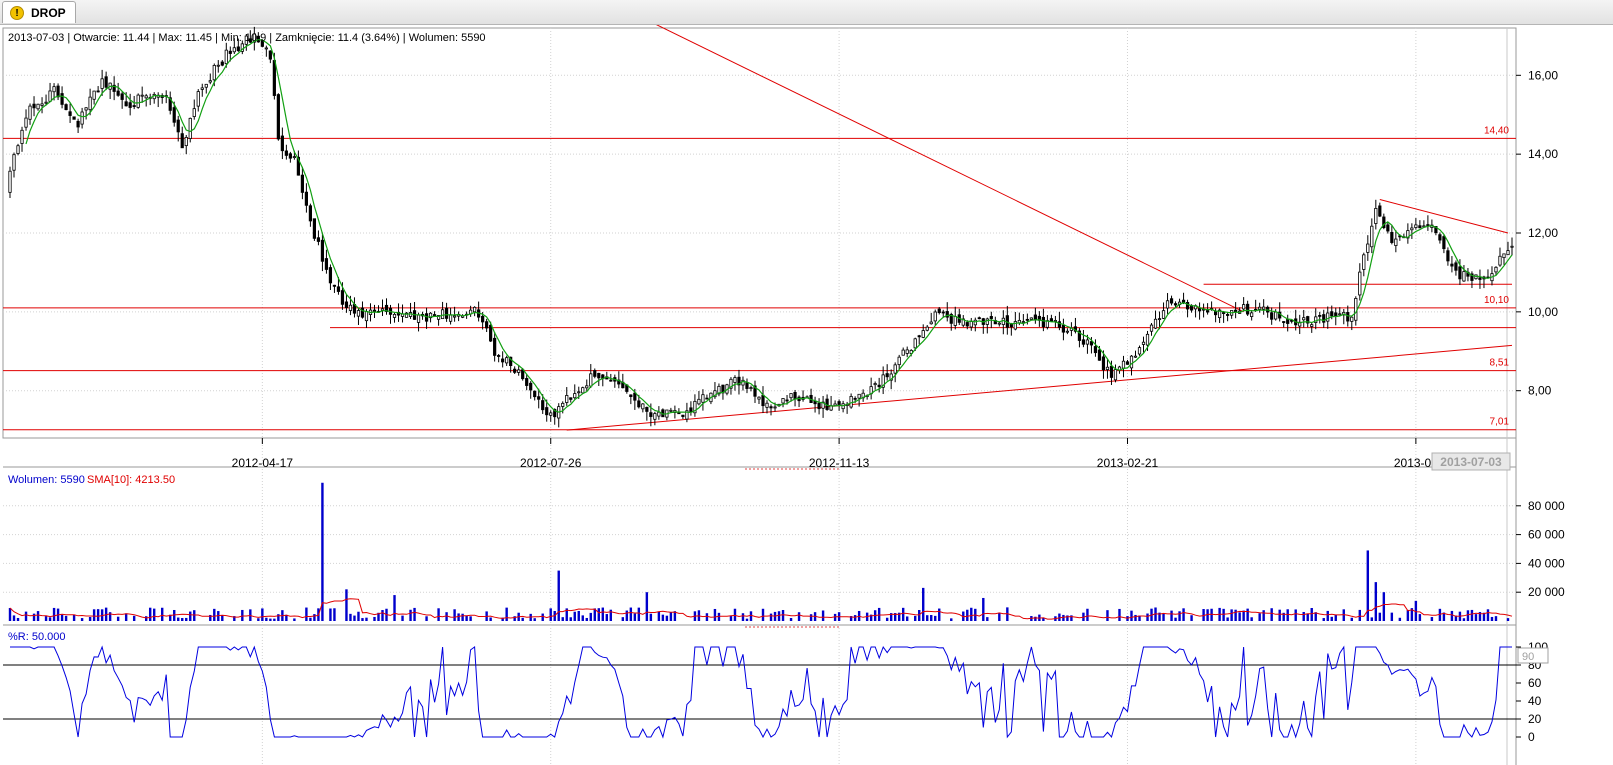 This screenshot has width=1613, height=765. I want to click on tab-label: DROP, so click(48, 12).